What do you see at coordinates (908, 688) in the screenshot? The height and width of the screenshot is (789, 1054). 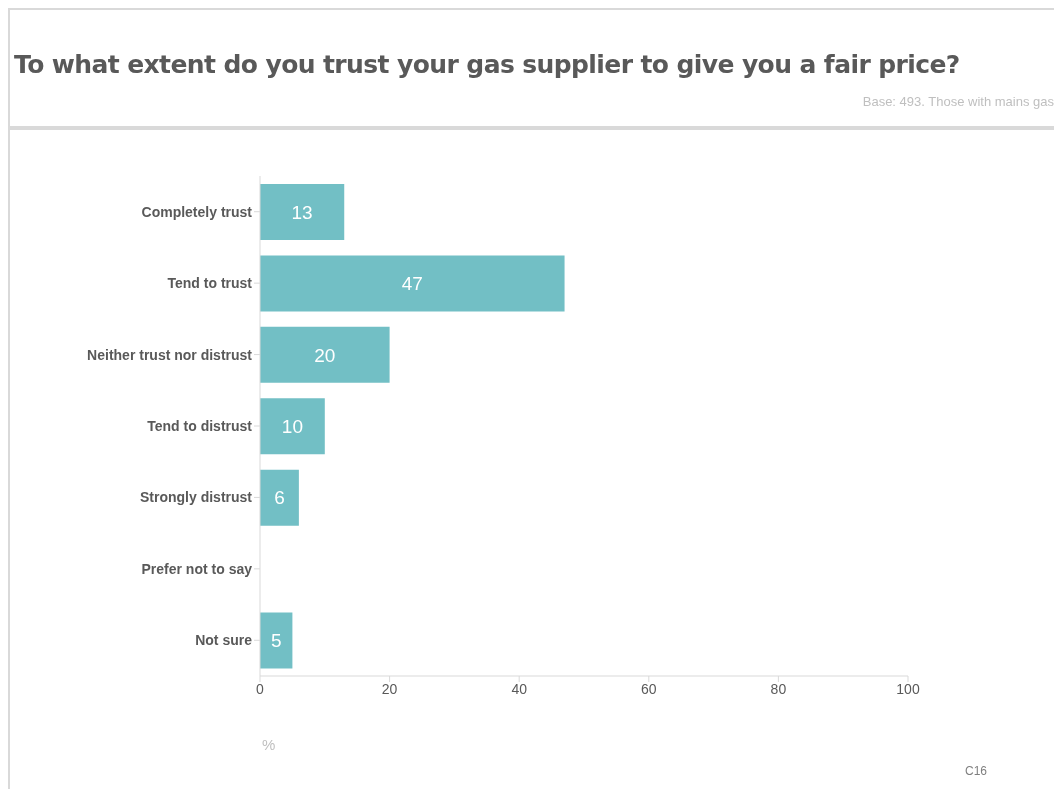 I see `x-tick-label: 100` at bounding box center [908, 688].